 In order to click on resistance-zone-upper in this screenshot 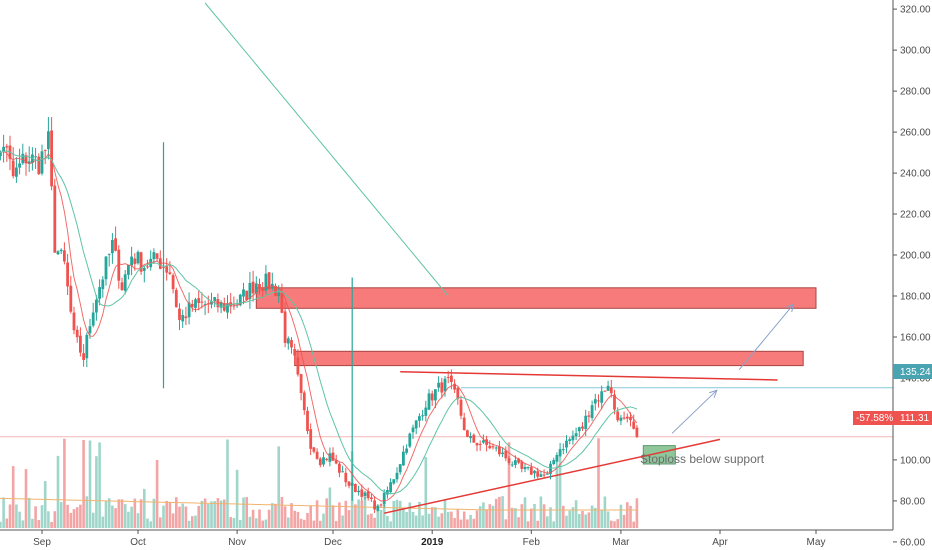, I will do `click(536, 298)`.